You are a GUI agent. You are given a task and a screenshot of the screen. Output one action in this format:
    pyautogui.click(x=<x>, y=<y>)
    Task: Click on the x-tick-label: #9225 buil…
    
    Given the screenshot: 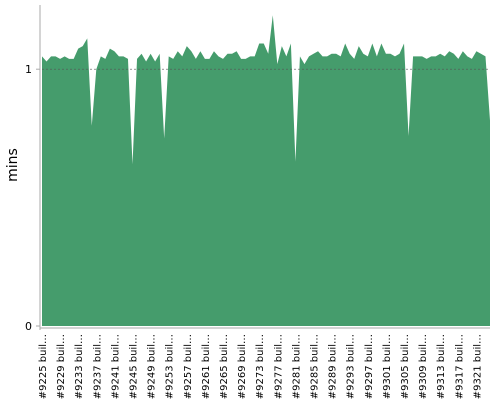 What is the action you would take?
    pyautogui.click(x=43, y=366)
    